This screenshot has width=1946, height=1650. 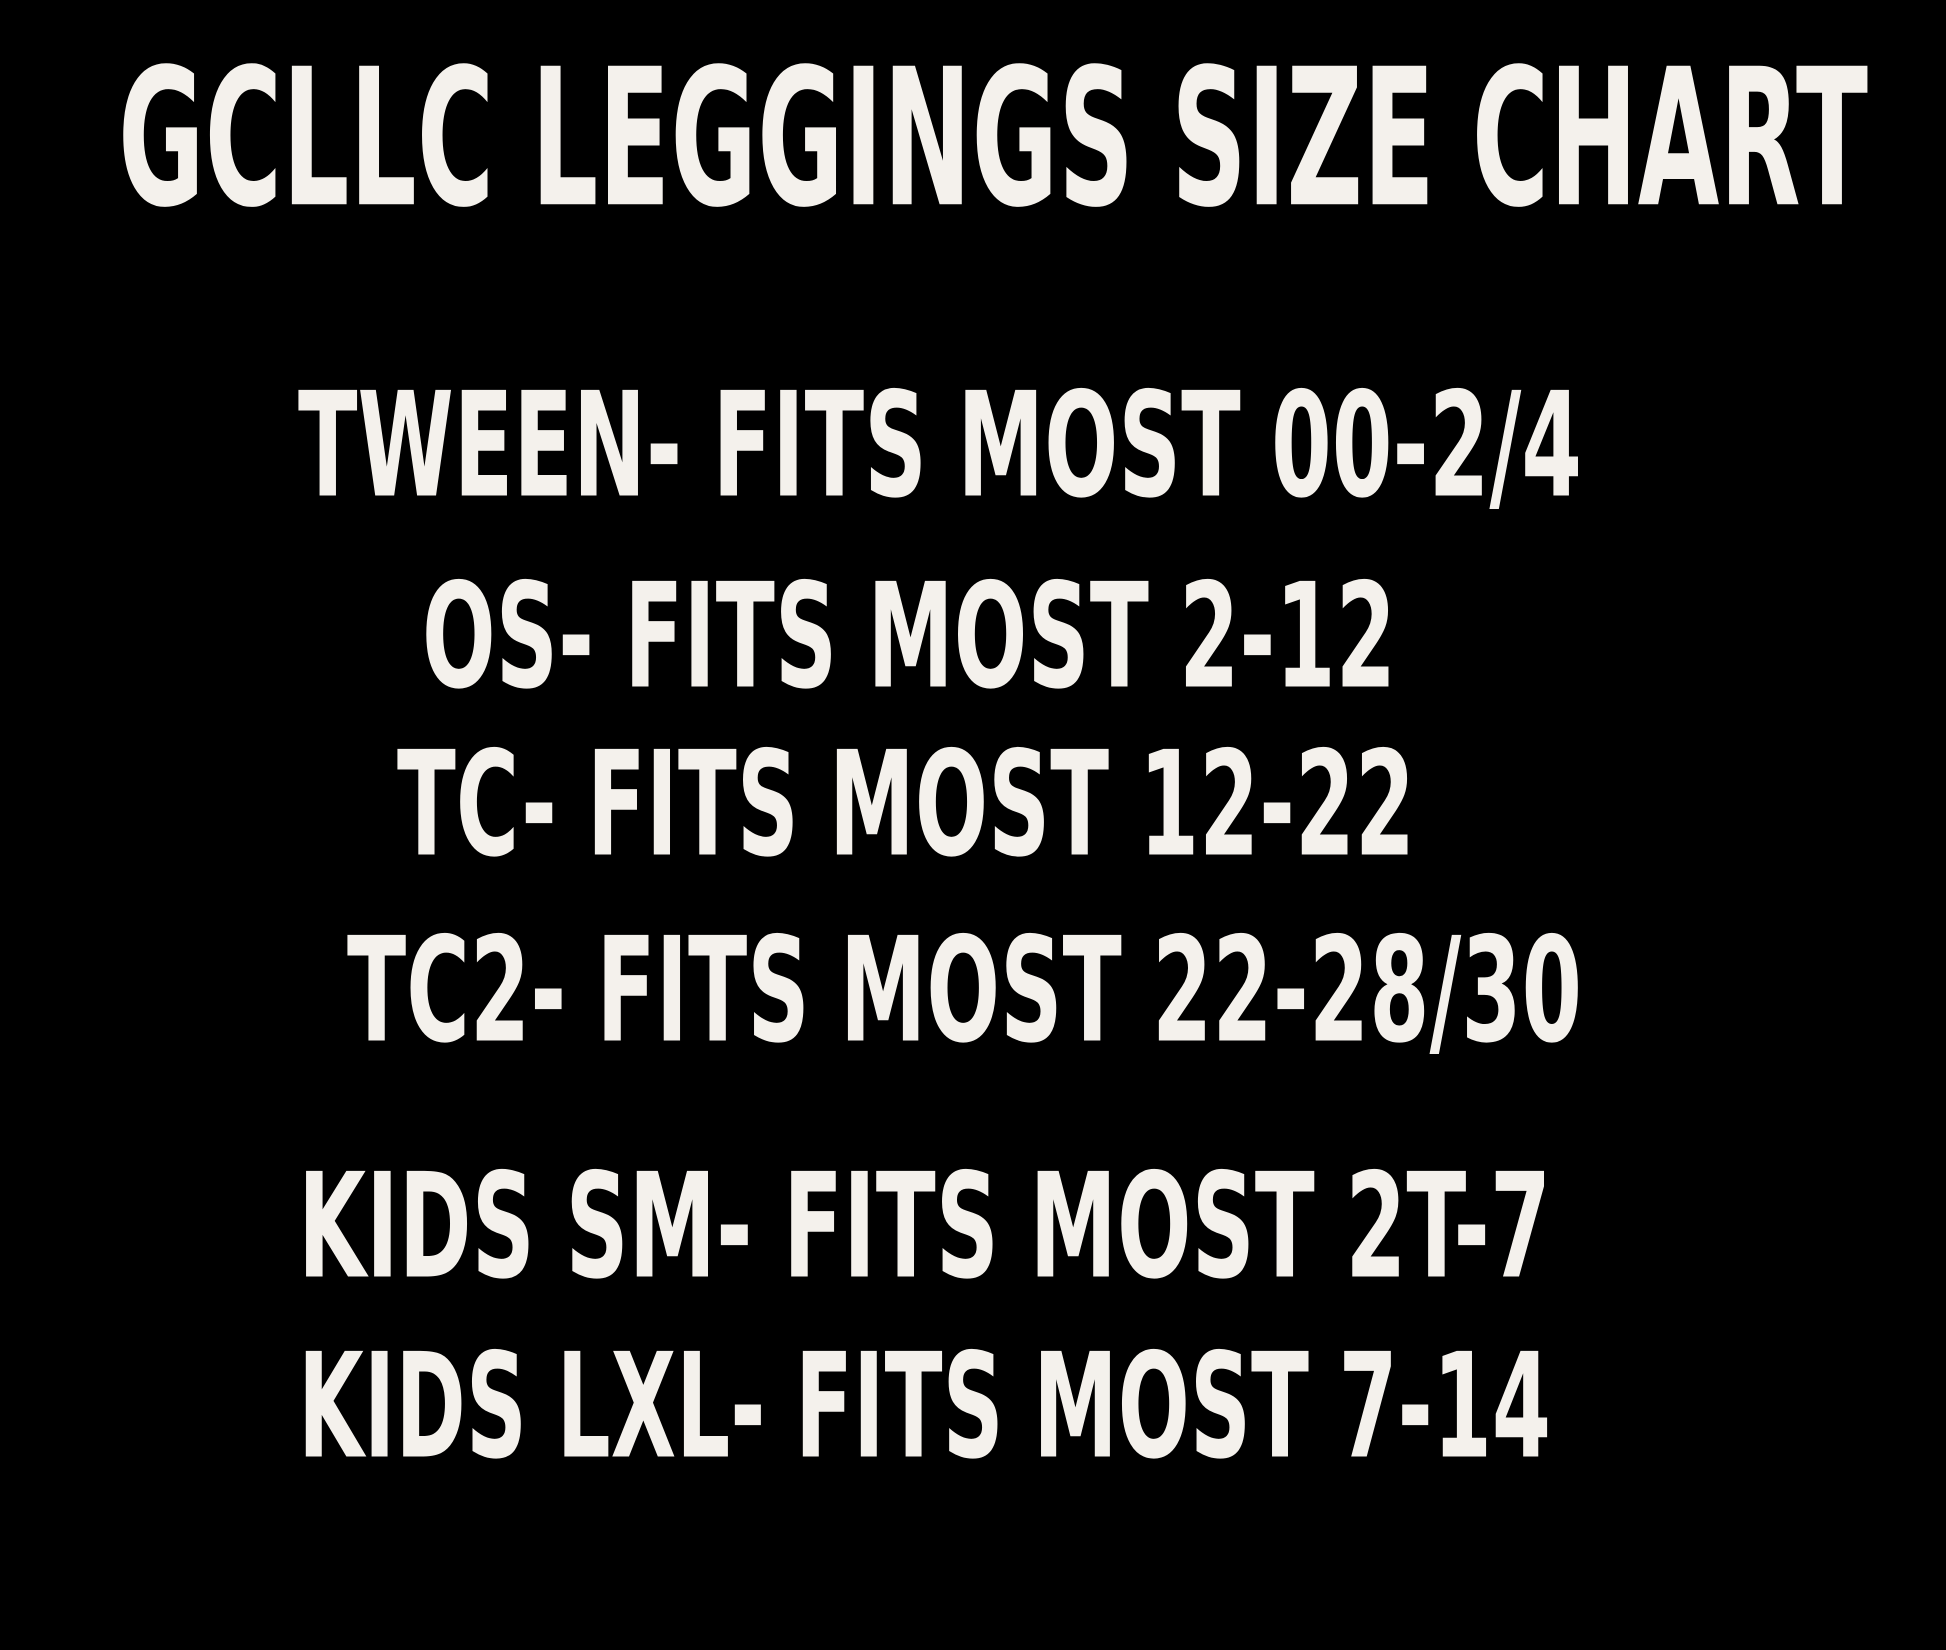 I want to click on size-line: TC- FITS MOST 12-22, so click(x=906, y=805).